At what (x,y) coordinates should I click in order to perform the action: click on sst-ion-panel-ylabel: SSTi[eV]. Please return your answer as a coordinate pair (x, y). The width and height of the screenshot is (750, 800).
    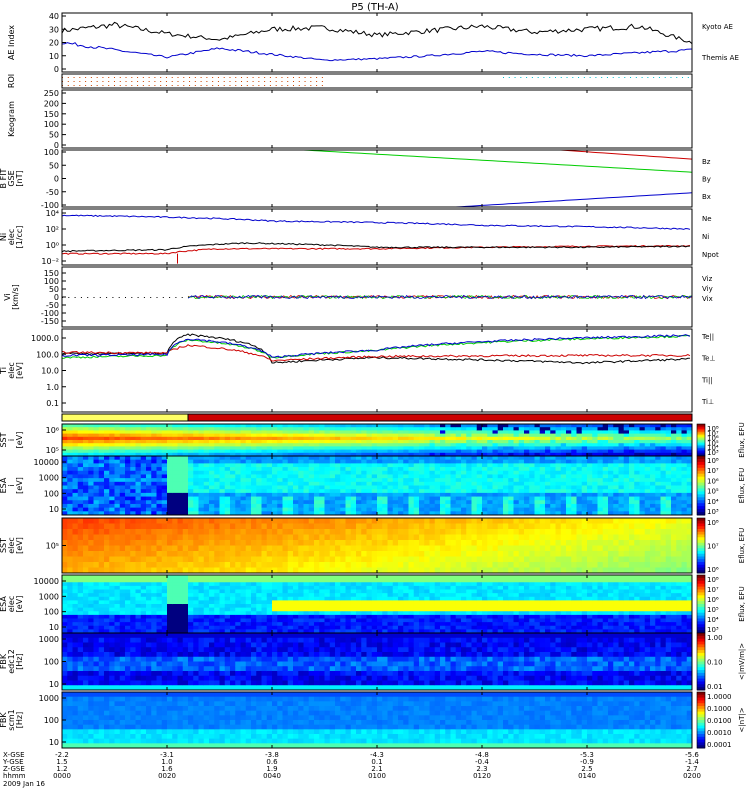
    Looking at the image, I should click on (12, 440).